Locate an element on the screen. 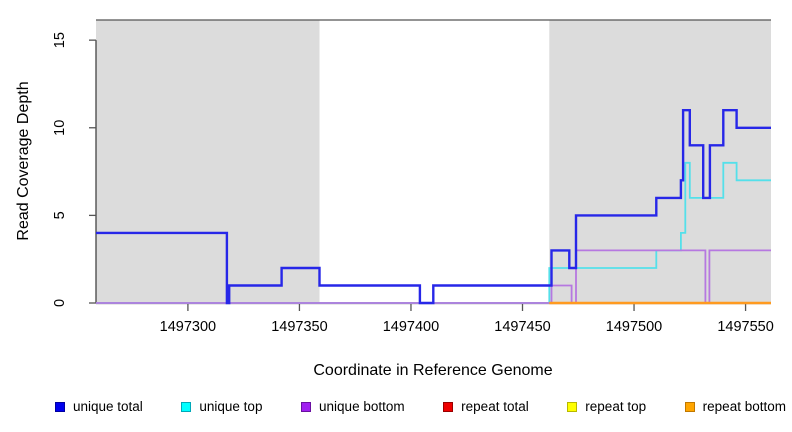  y-tick-label: 0 is located at coordinates (60, 303).